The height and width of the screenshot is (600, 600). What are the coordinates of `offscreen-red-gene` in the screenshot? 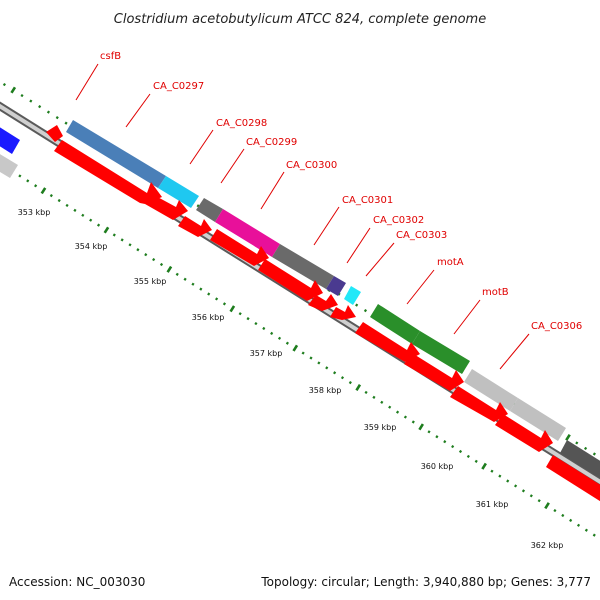 It's located at (573, 478).